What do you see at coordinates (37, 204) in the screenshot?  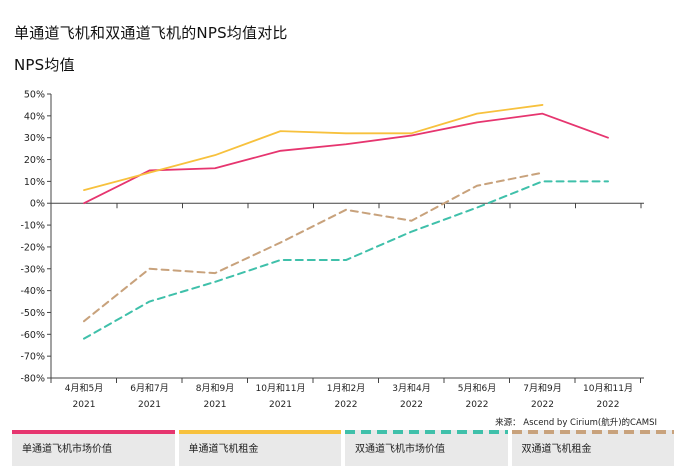 I see `y-tick-label: 0%` at bounding box center [37, 204].